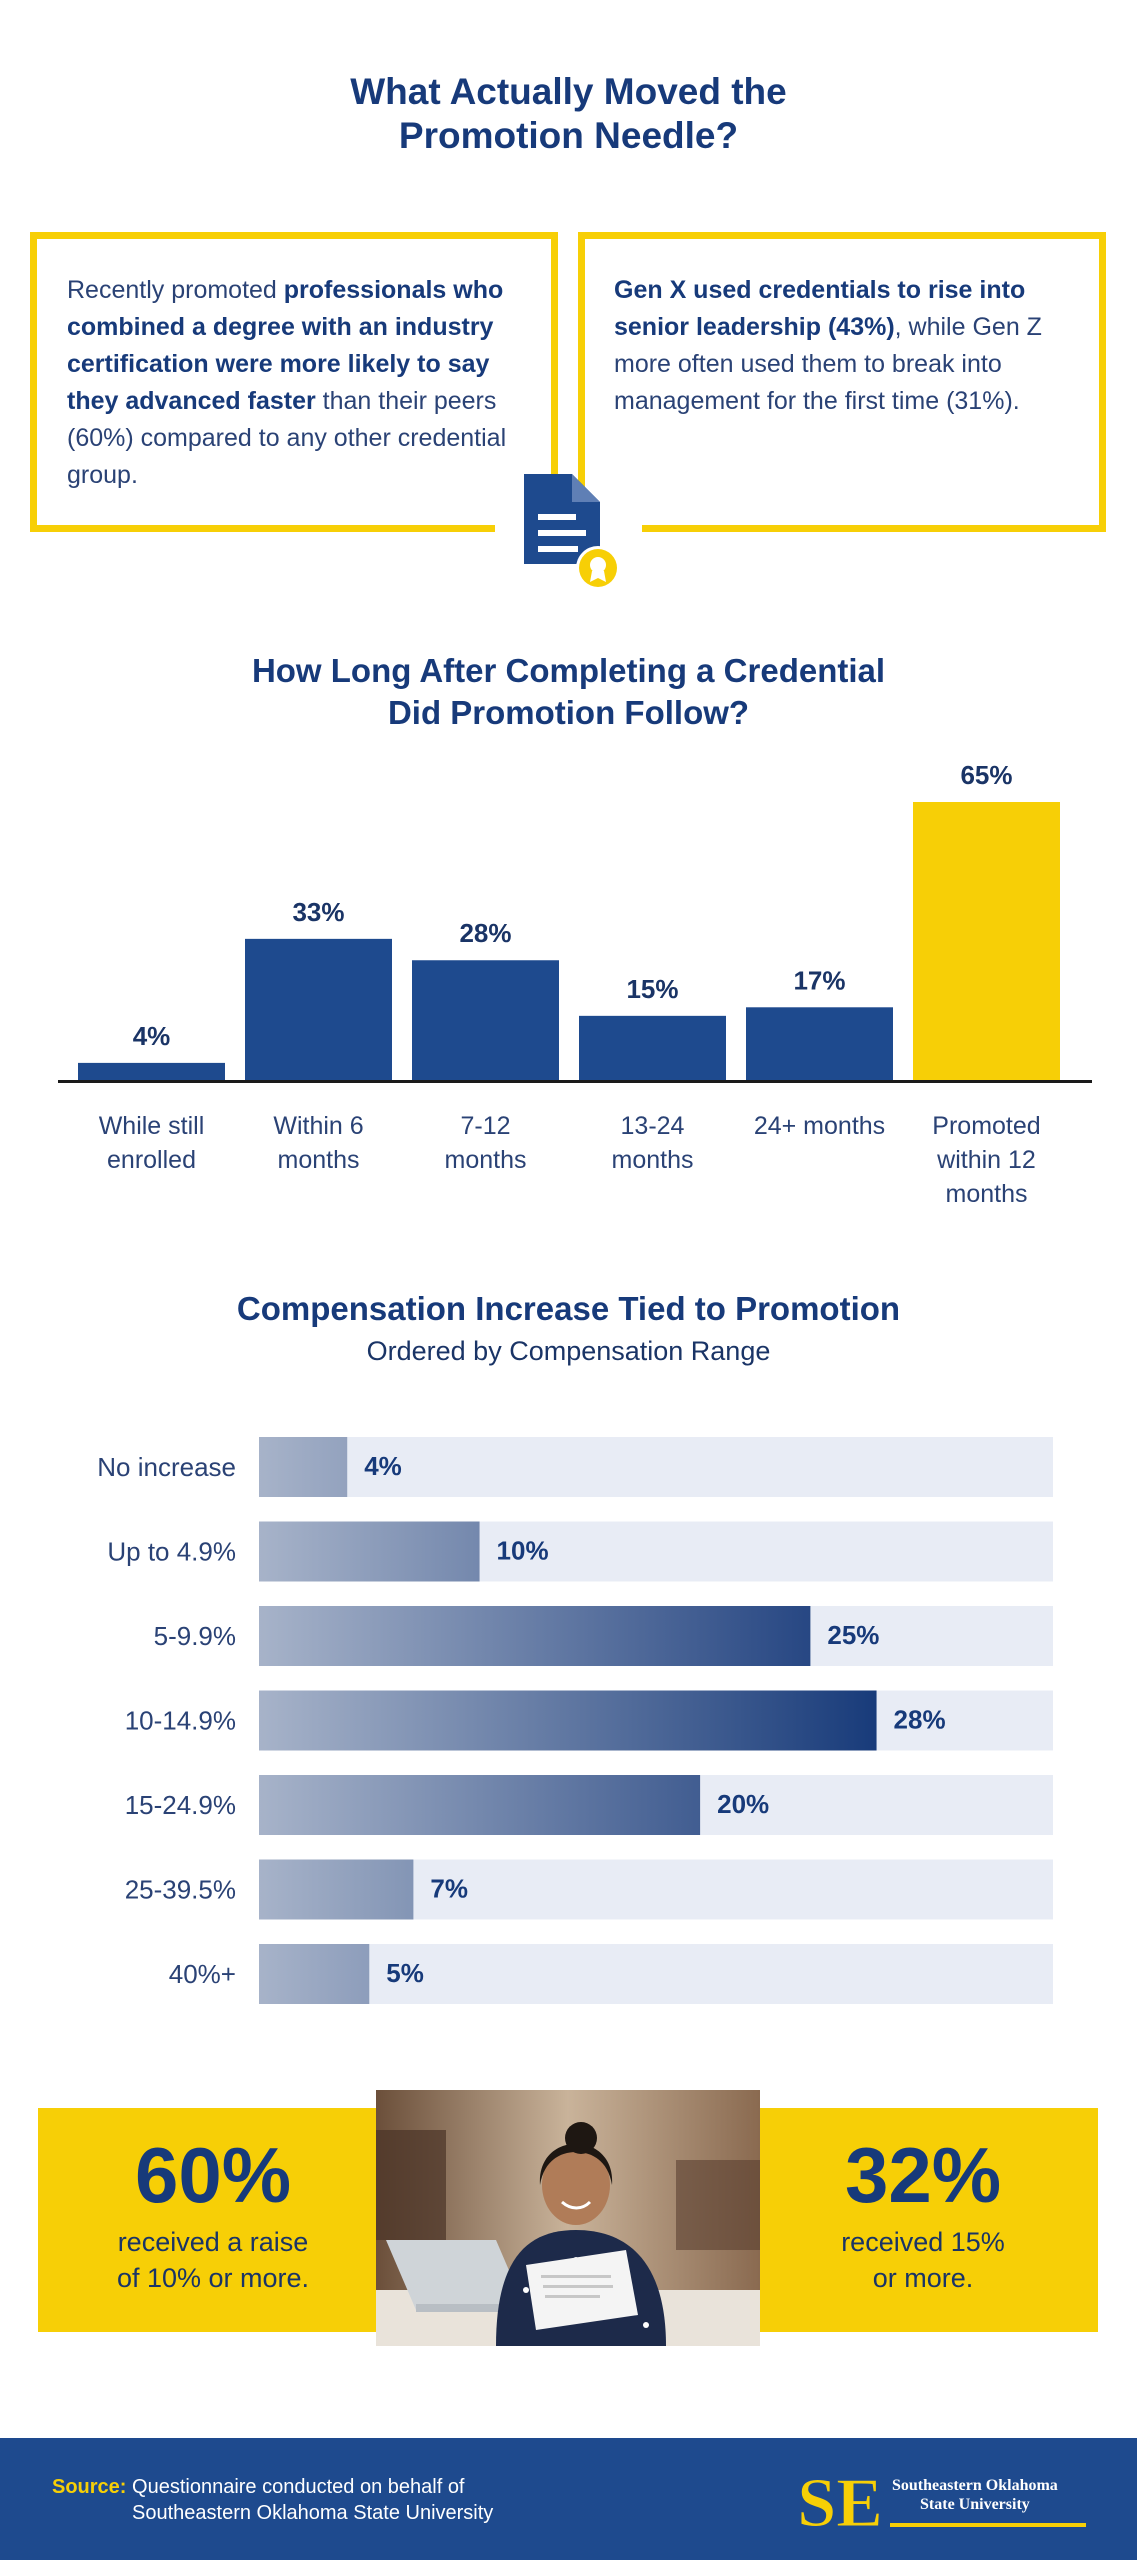  What do you see at coordinates (923, 2220) in the screenshot?
I see `stat-right-box: 32% received 15% or more.` at bounding box center [923, 2220].